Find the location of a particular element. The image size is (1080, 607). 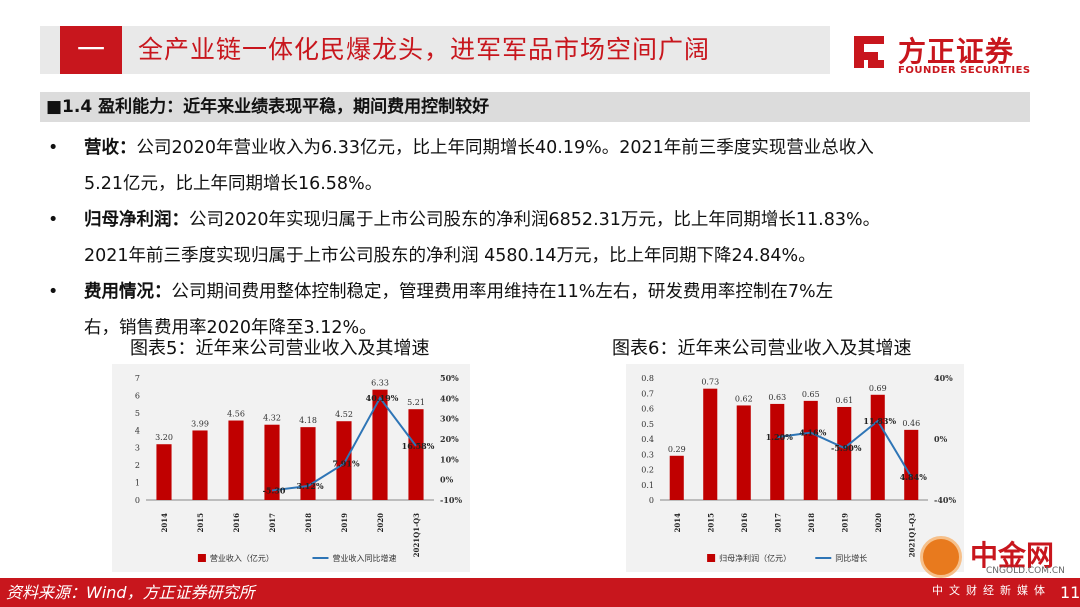

cngold-watermark: 中金网 CNGOLD.COM.CN 中文财经新媒体 is located at coordinates (995, 563).